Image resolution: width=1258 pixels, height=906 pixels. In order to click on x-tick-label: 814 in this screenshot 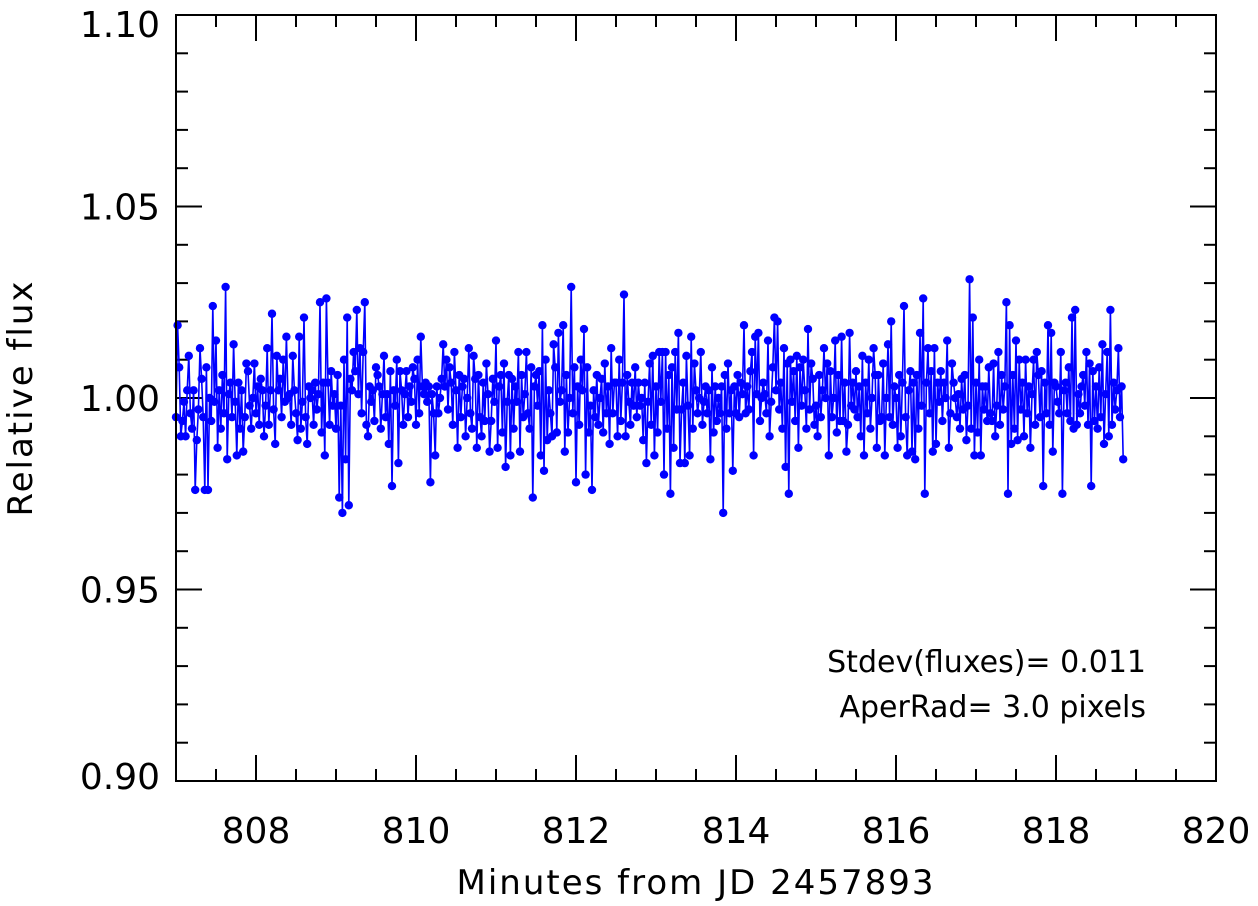, I will do `click(736, 831)`.